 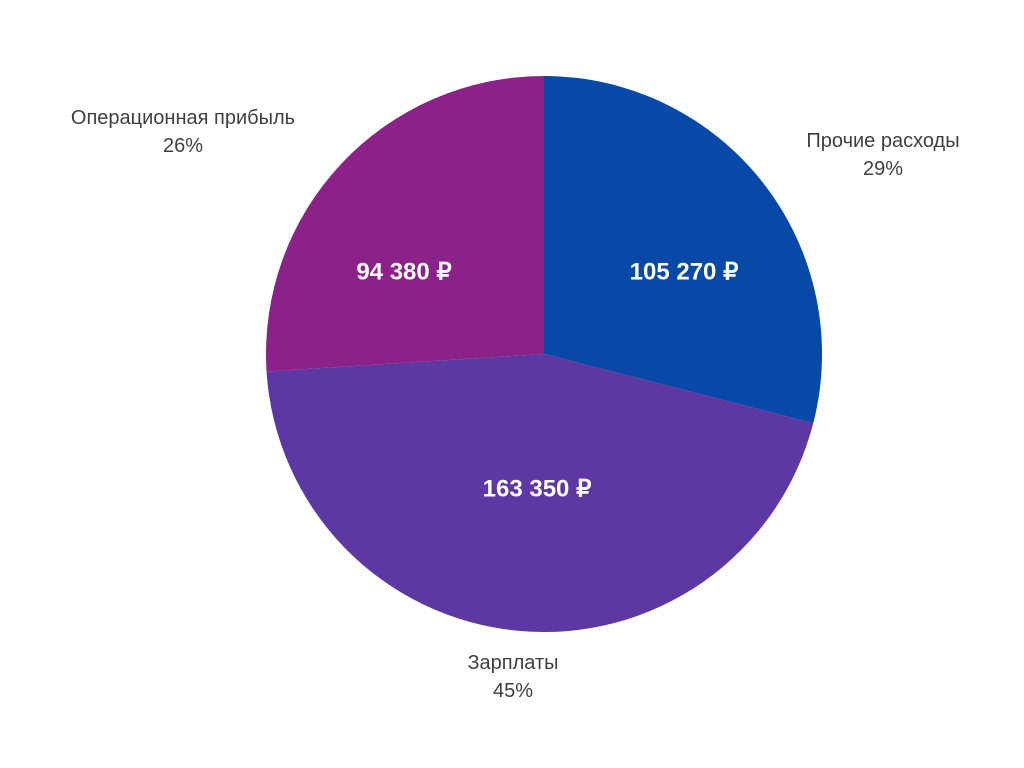 What do you see at coordinates (183, 132) in the screenshot?
I see `slice-label-operating-profit: Операционная прибыль 26%` at bounding box center [183, 132].